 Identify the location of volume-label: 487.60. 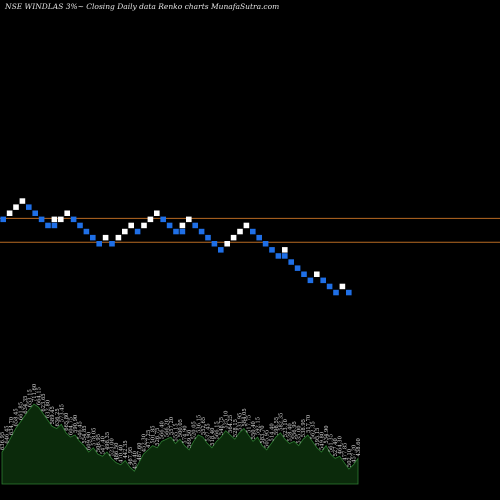
(140, 452).